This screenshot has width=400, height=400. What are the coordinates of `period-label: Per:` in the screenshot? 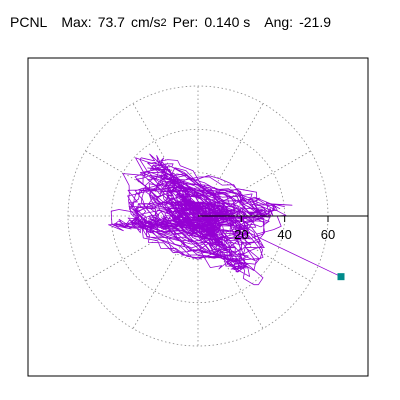 It's located at (185, 22).